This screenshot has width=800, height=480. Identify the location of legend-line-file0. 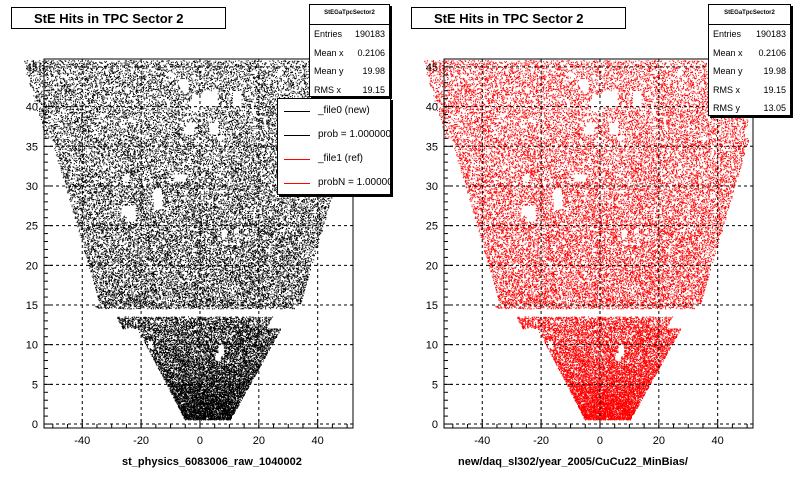
(297, 111).